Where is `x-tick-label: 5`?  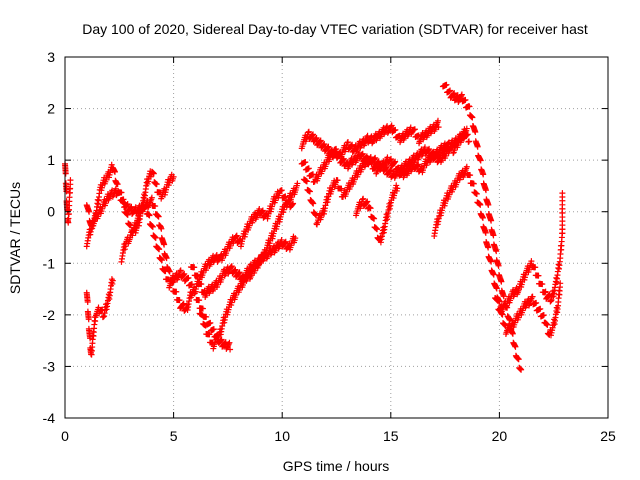
x-tick-label: 5 is located at coordinates (174, 436).